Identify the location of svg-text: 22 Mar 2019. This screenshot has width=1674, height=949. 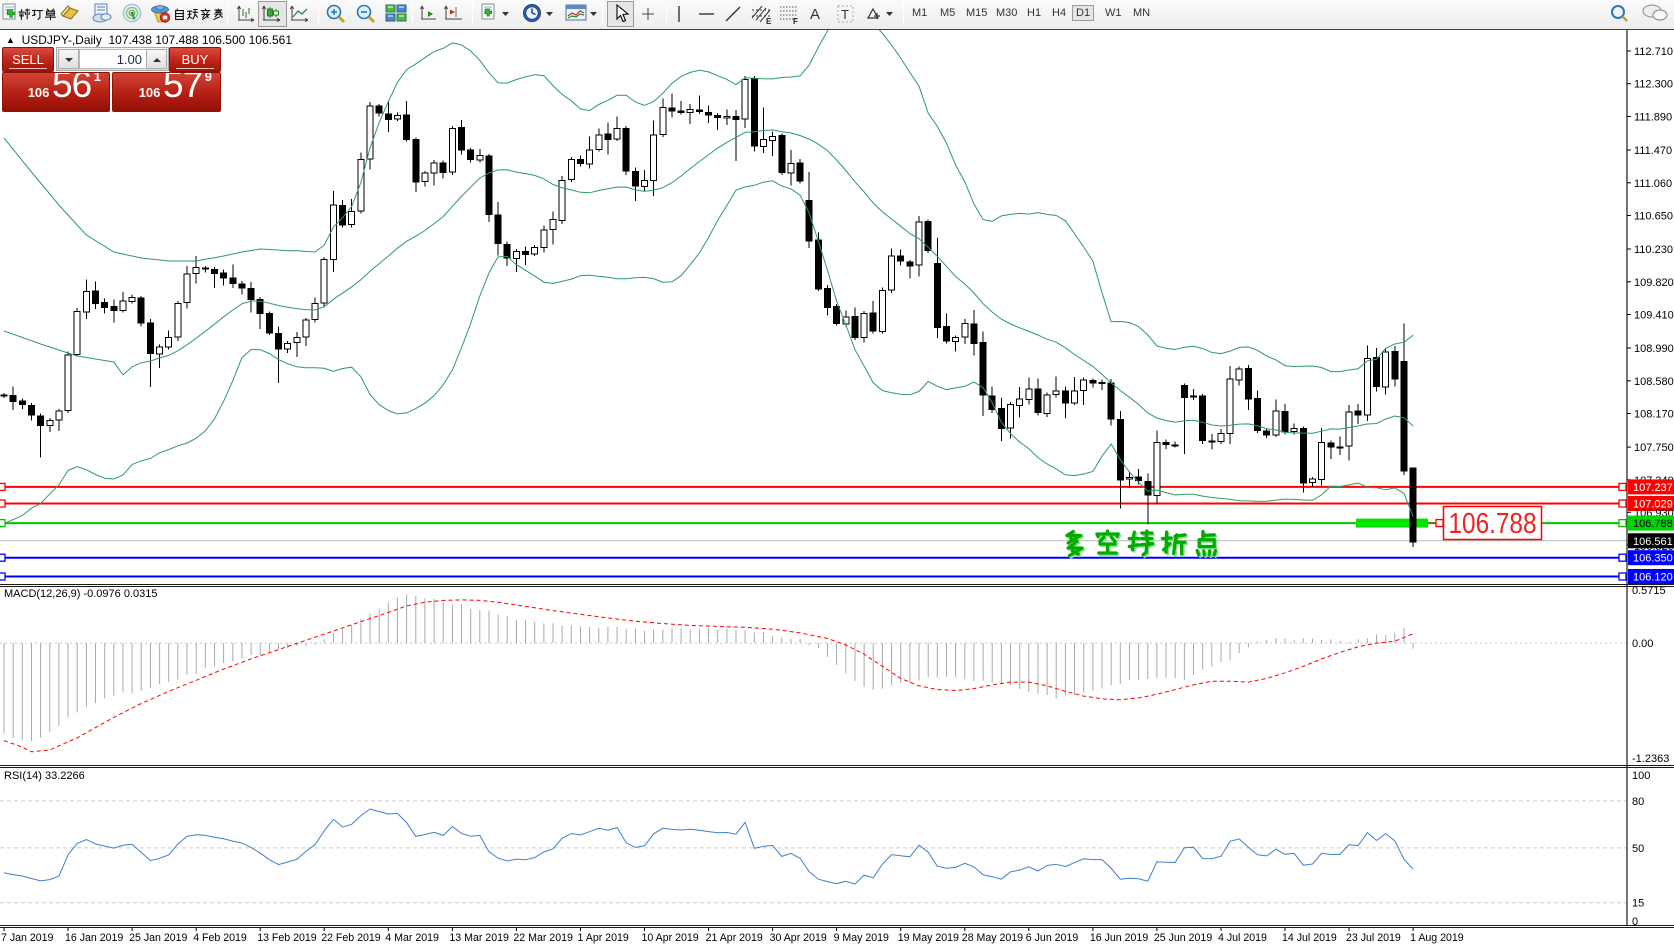
(543, 938).